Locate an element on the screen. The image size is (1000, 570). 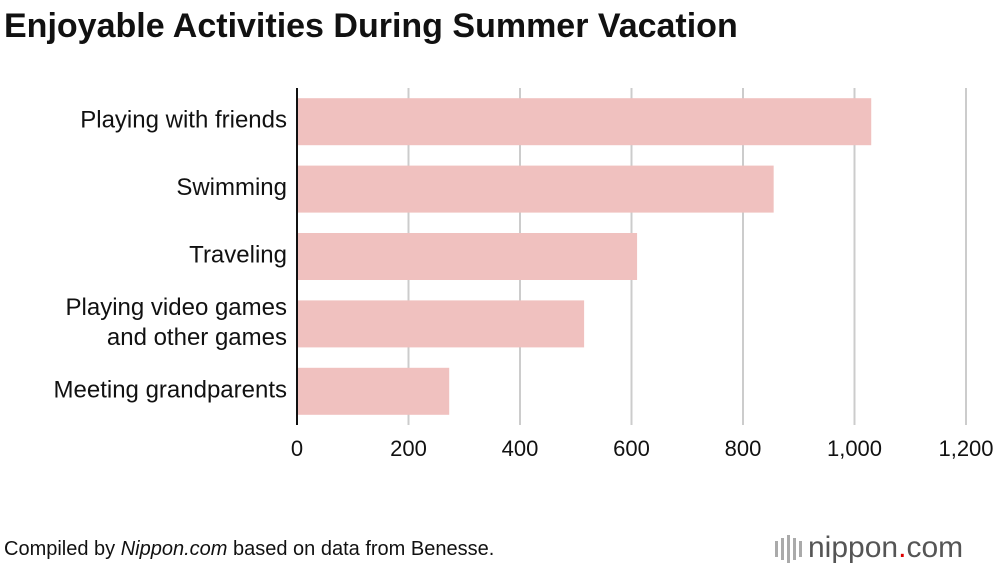
source-part: based on data from Benesse. is located at coordinates (360, 549).